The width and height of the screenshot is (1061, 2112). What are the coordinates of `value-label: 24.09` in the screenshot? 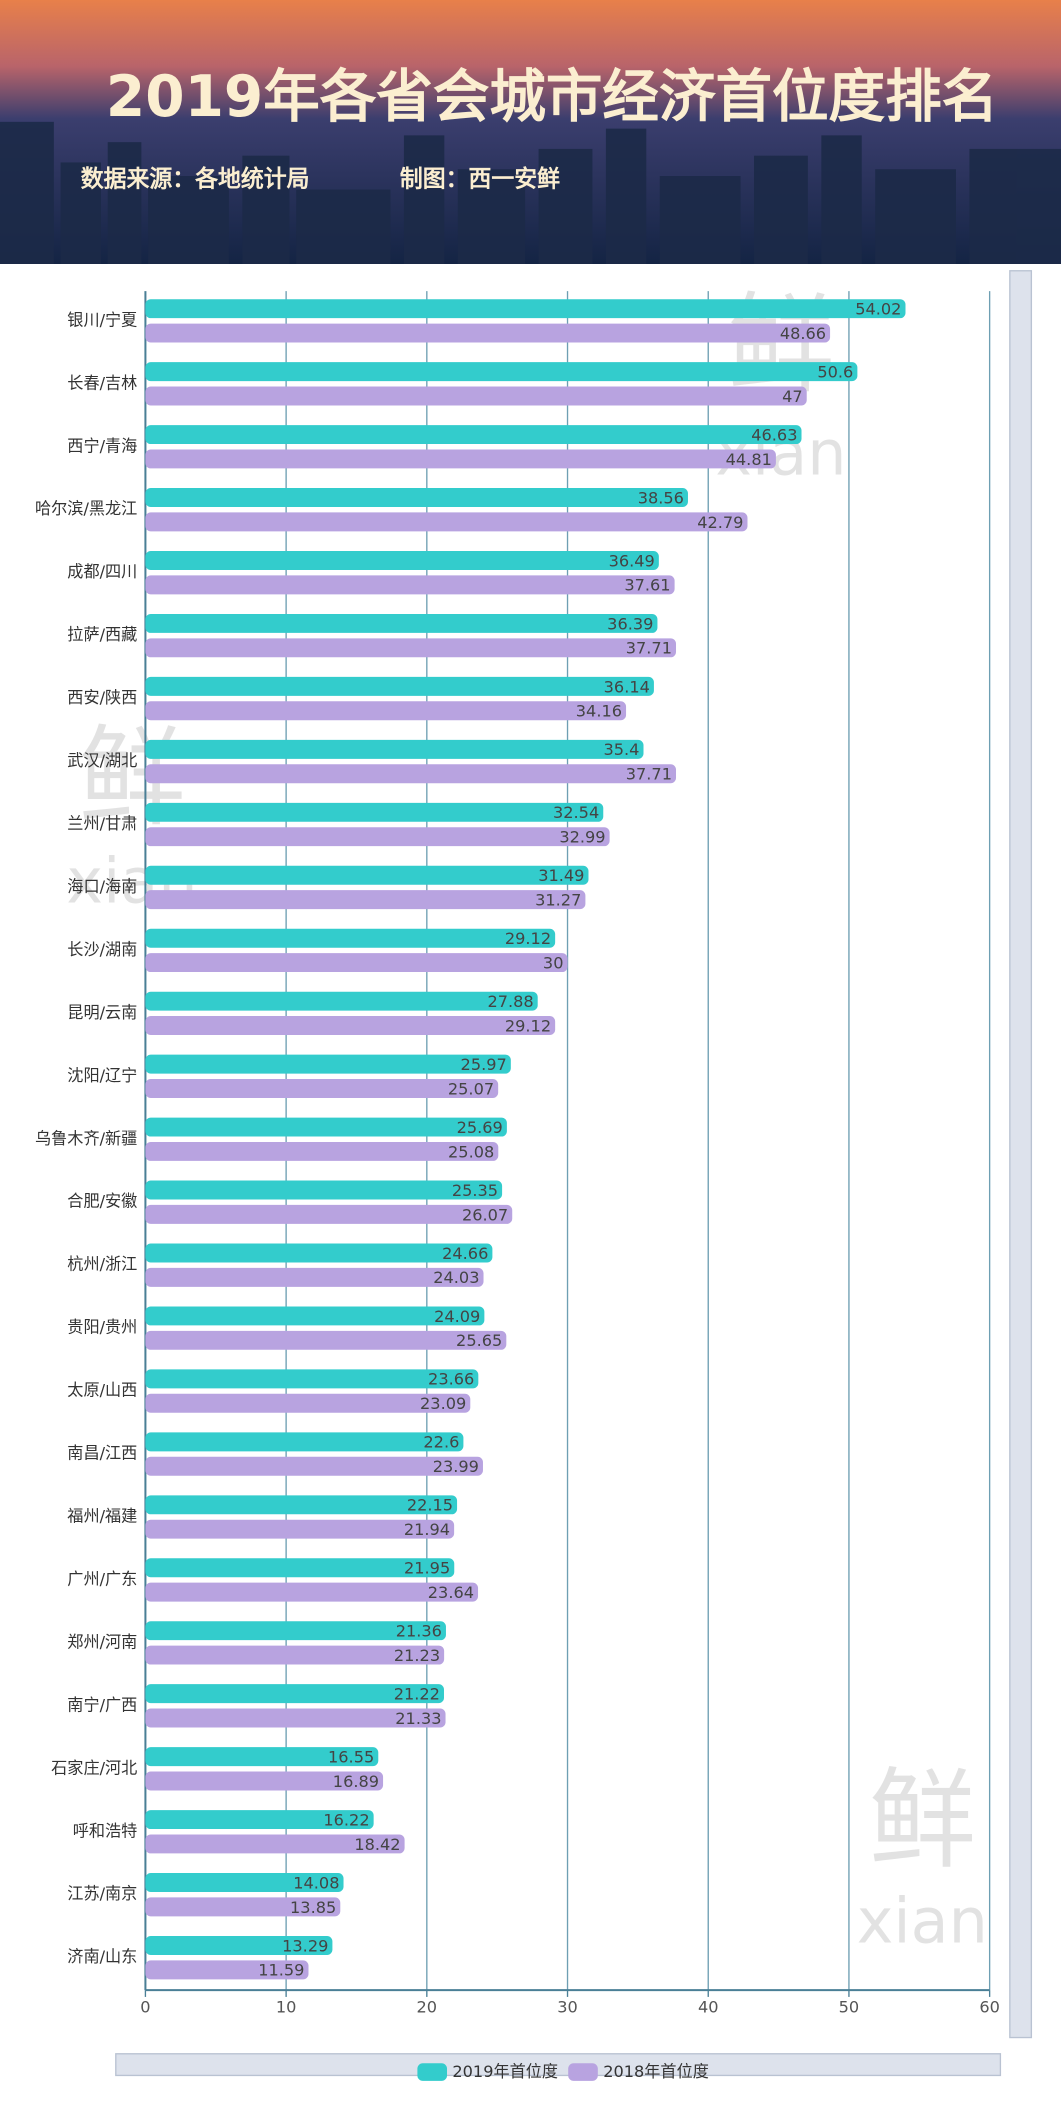 It's located at (457, 1316).